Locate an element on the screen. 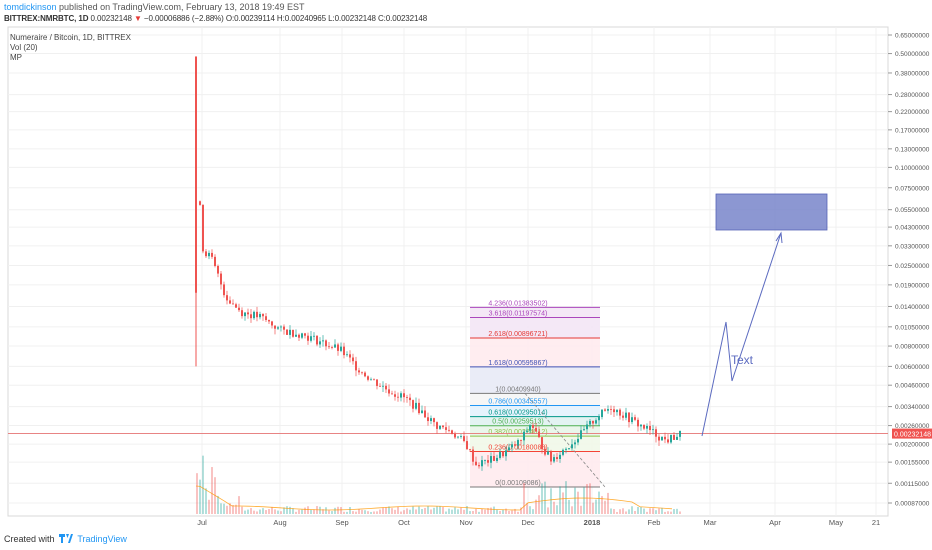 This screenshot has height=550, width=932. volume-ma-line is located at coordinates (434, 498).